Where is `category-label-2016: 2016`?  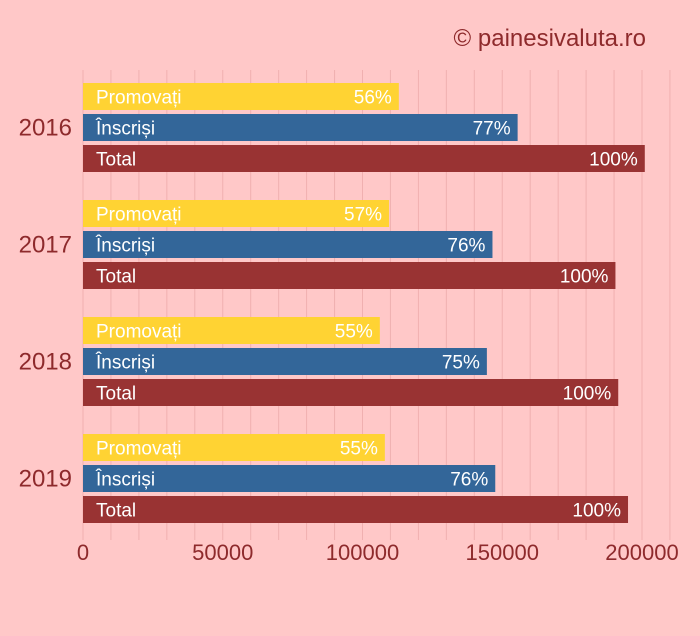 category-label-2016: 2016 is located at coordinates (45, 128).